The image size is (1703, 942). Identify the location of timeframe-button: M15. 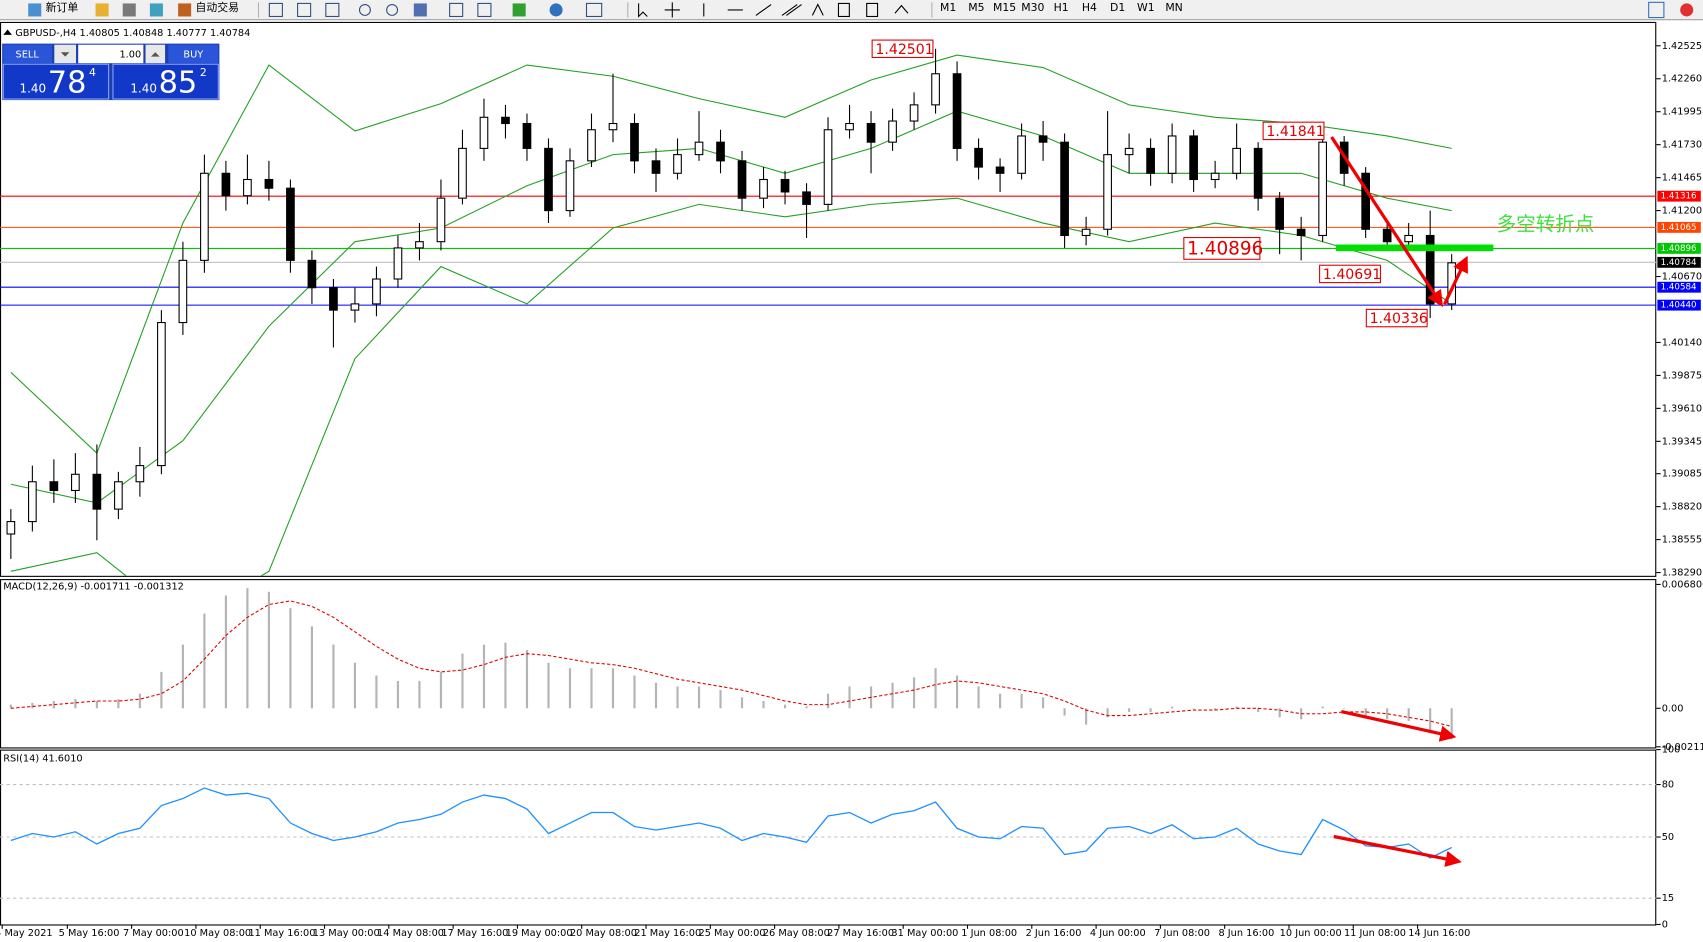
(1004, 7).